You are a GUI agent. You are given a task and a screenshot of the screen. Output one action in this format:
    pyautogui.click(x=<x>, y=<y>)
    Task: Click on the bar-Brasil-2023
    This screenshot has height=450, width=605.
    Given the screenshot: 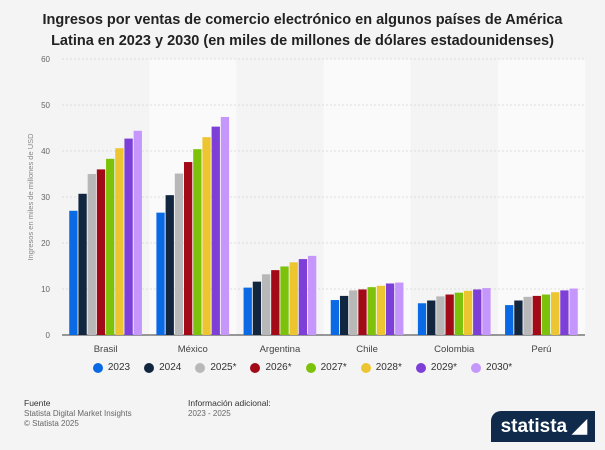 What is the action you would take?
    pyautogui.click(x=73, y=272)
    